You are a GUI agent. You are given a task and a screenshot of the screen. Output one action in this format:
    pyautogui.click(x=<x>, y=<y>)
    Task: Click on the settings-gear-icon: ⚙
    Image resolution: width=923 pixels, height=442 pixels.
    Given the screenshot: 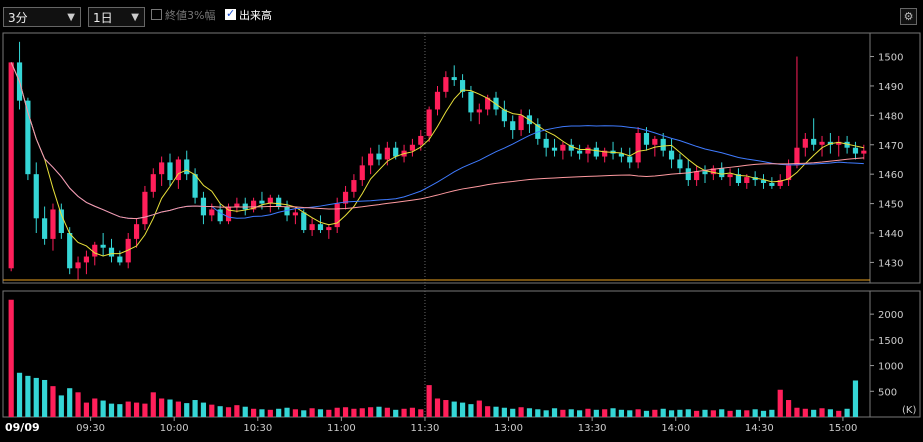 What is the action you would take?
    pyautogui.click(x=908, y=16)
    